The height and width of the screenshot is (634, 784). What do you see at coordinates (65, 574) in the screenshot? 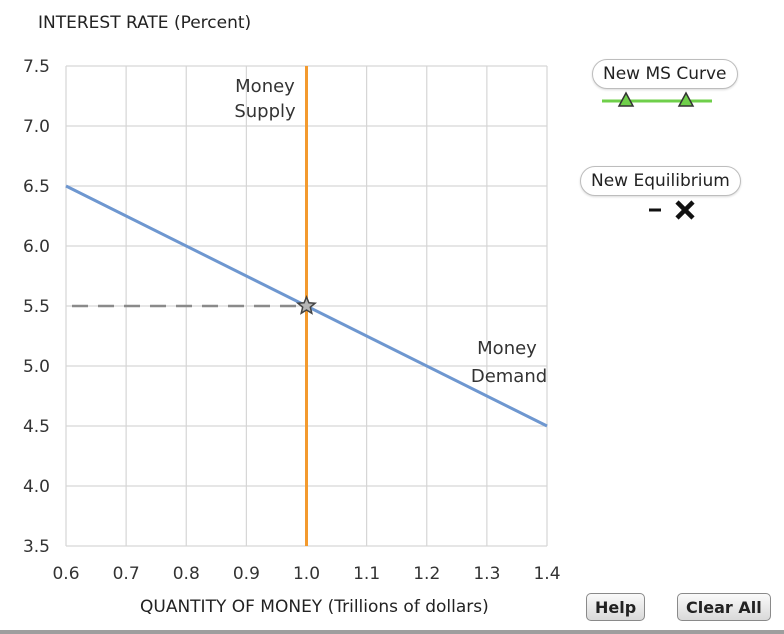
I see `x-tick-label: 0.6` at bounding box center [65, 574].